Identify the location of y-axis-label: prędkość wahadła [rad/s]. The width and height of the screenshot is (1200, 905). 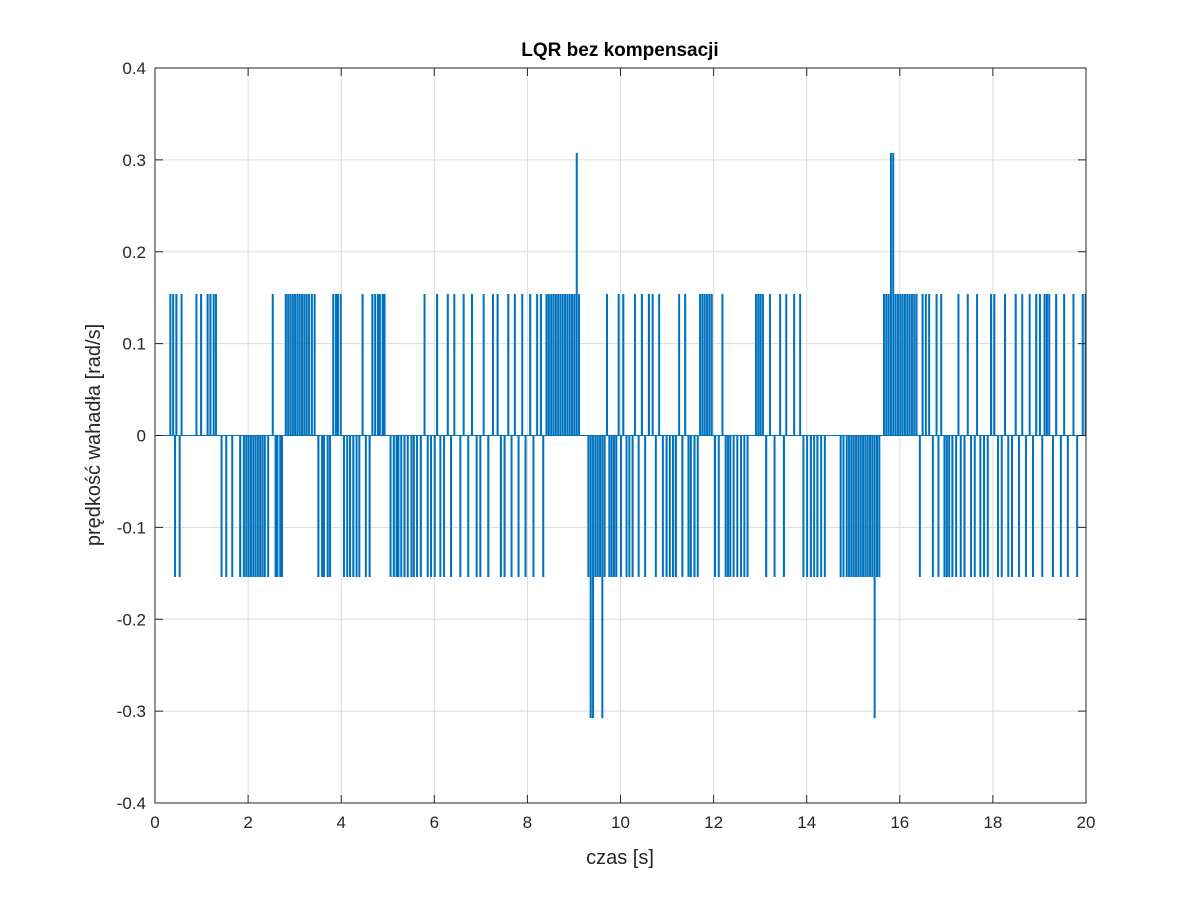
(94, 435).